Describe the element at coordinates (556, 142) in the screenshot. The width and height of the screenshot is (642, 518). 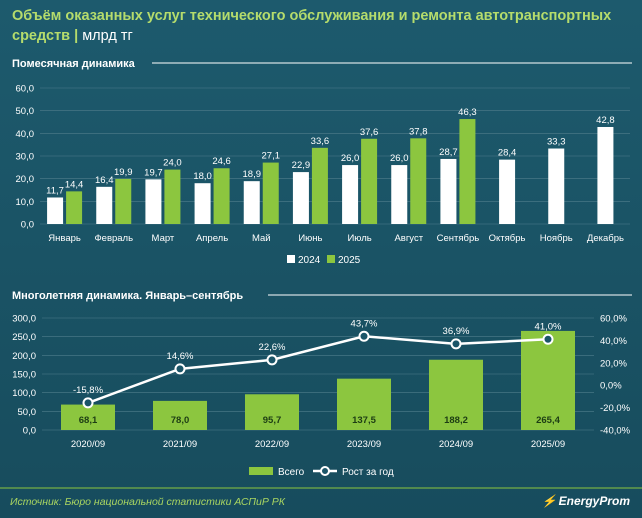
I see `monthly-label-2024: 33,3` at that location.